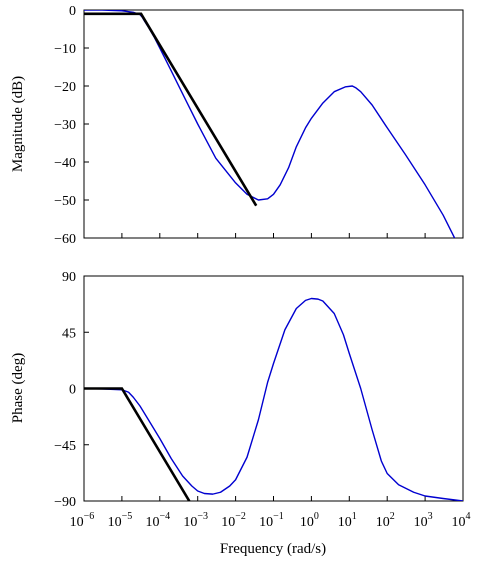 This screenshot has width=480, height=561. I want to click on y-tick-label: −45, so click(65, 446).